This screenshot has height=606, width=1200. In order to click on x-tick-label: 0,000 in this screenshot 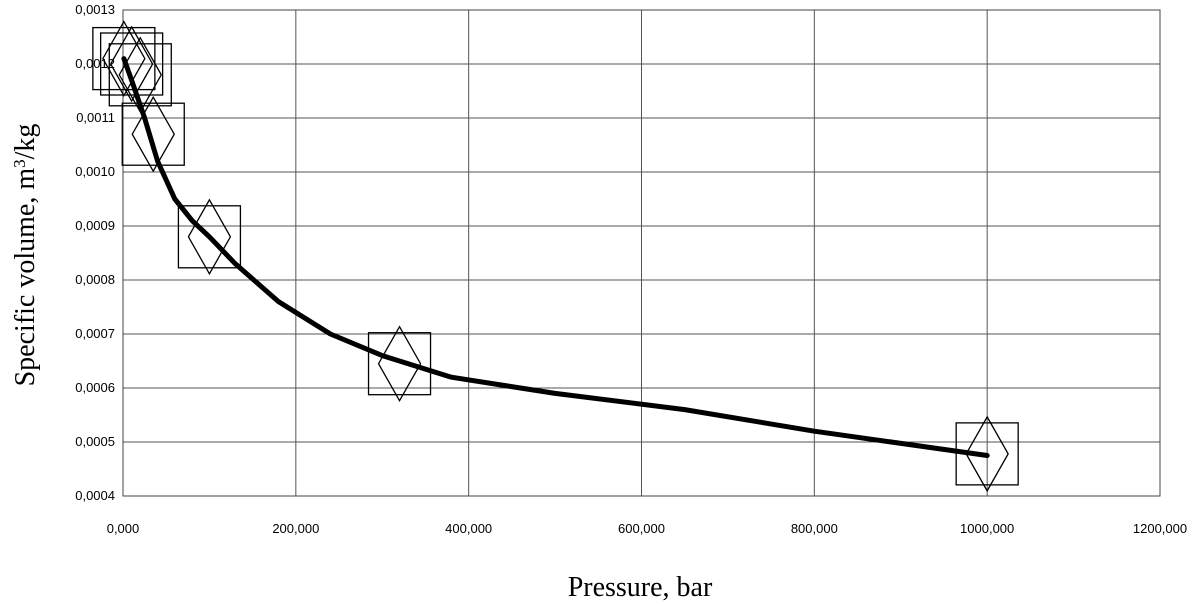, I will do `click(123, 528)`.